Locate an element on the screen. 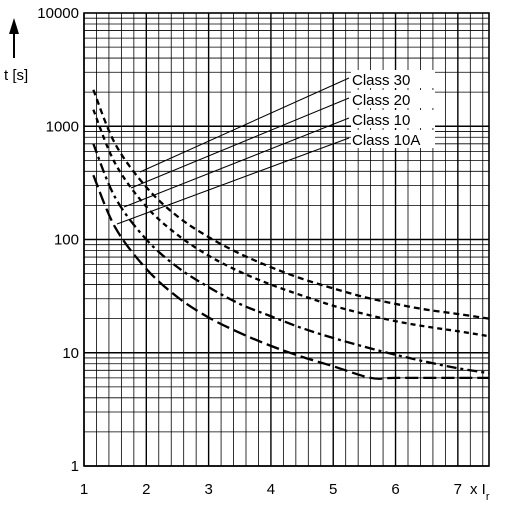  x-tick-label: 3 is located at coordinates (208, 489).